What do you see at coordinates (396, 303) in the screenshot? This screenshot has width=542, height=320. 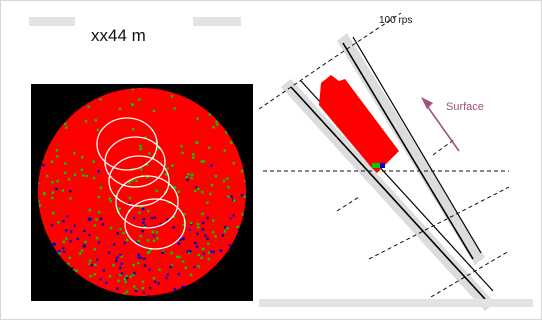 I see `bottom-scroll-track` at bounding box center [396, 303].